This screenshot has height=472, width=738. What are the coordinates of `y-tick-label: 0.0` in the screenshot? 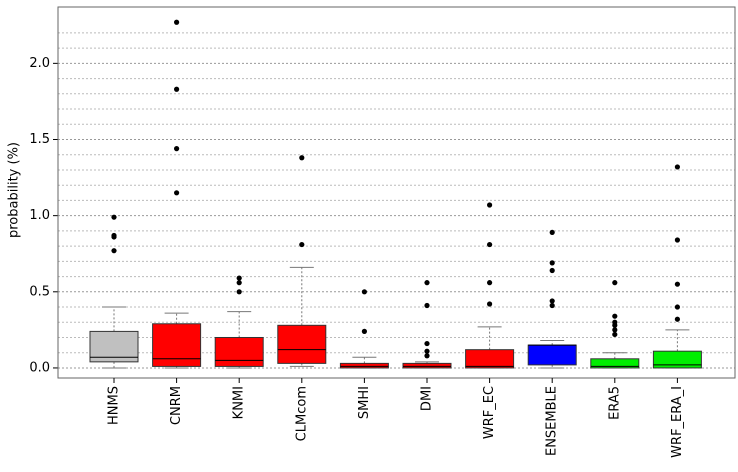 It's located at (39, 367).